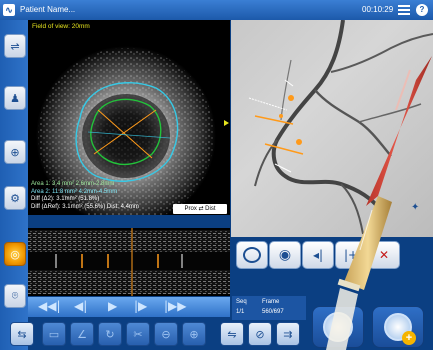  I want to click on roi-button, so click(252, 255).